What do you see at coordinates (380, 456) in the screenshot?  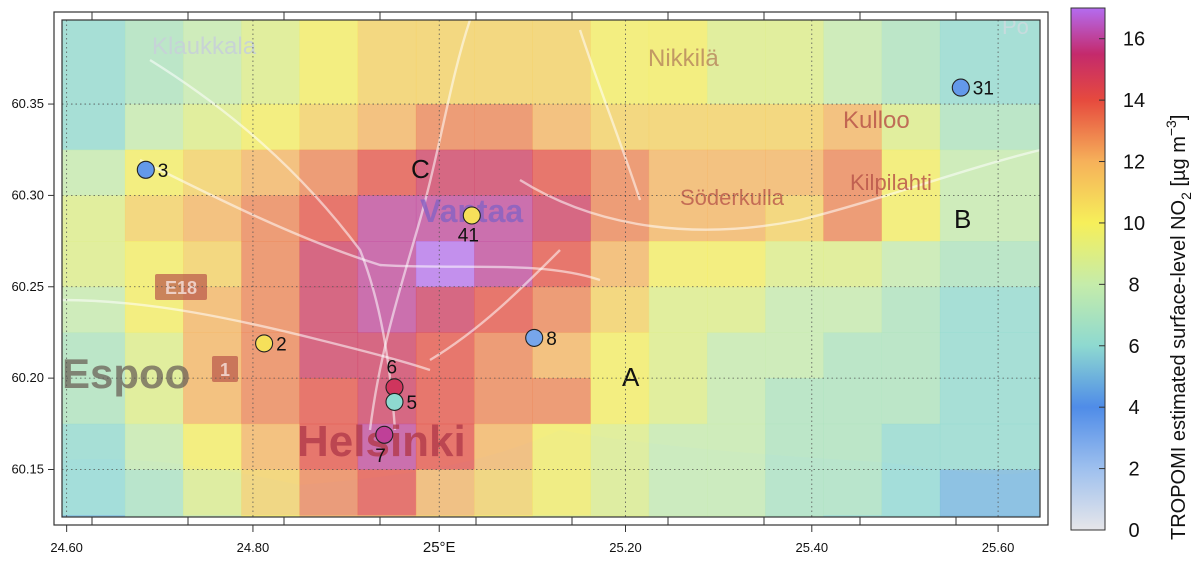 I see `station-label: 7` at bounding box center [380, 456].